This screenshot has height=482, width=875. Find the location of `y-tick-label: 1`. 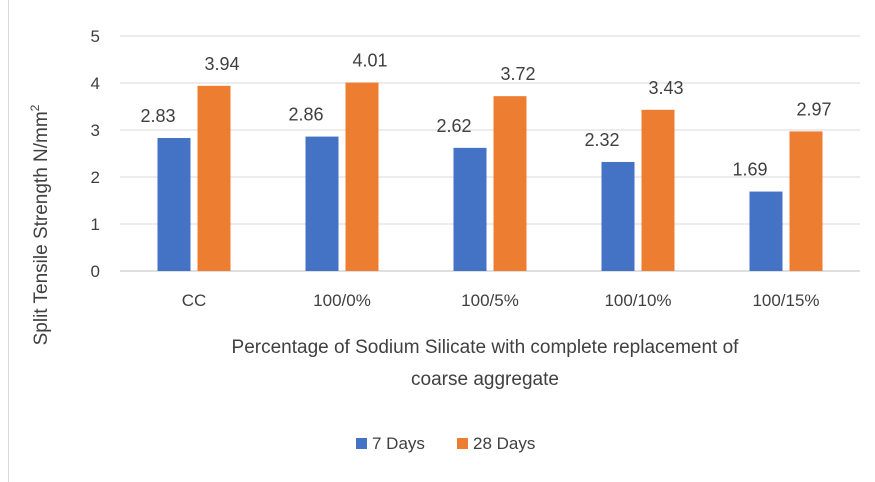

y-tick-label: 1 is located at coordinates (95, 224).